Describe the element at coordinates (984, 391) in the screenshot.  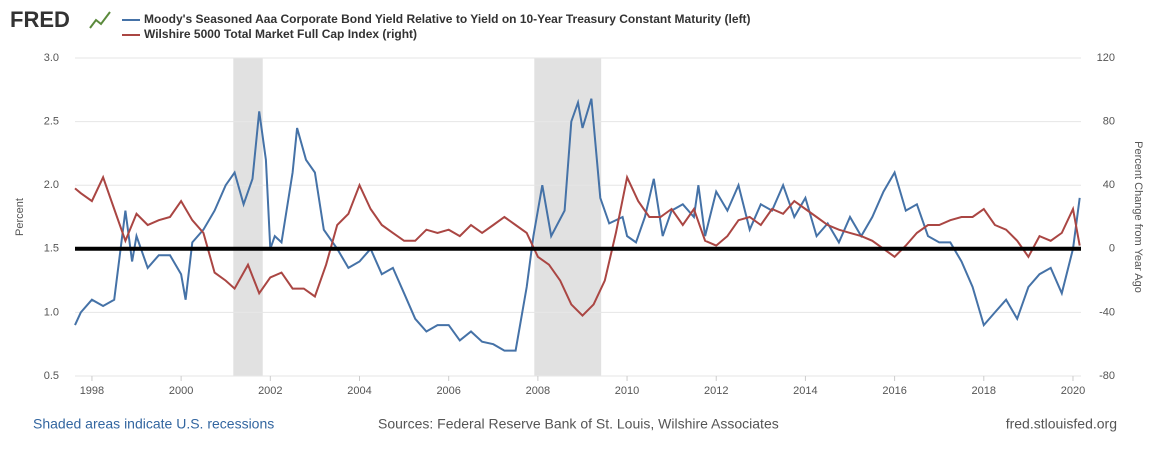
I see `x-tick-label: 2018` at that location.